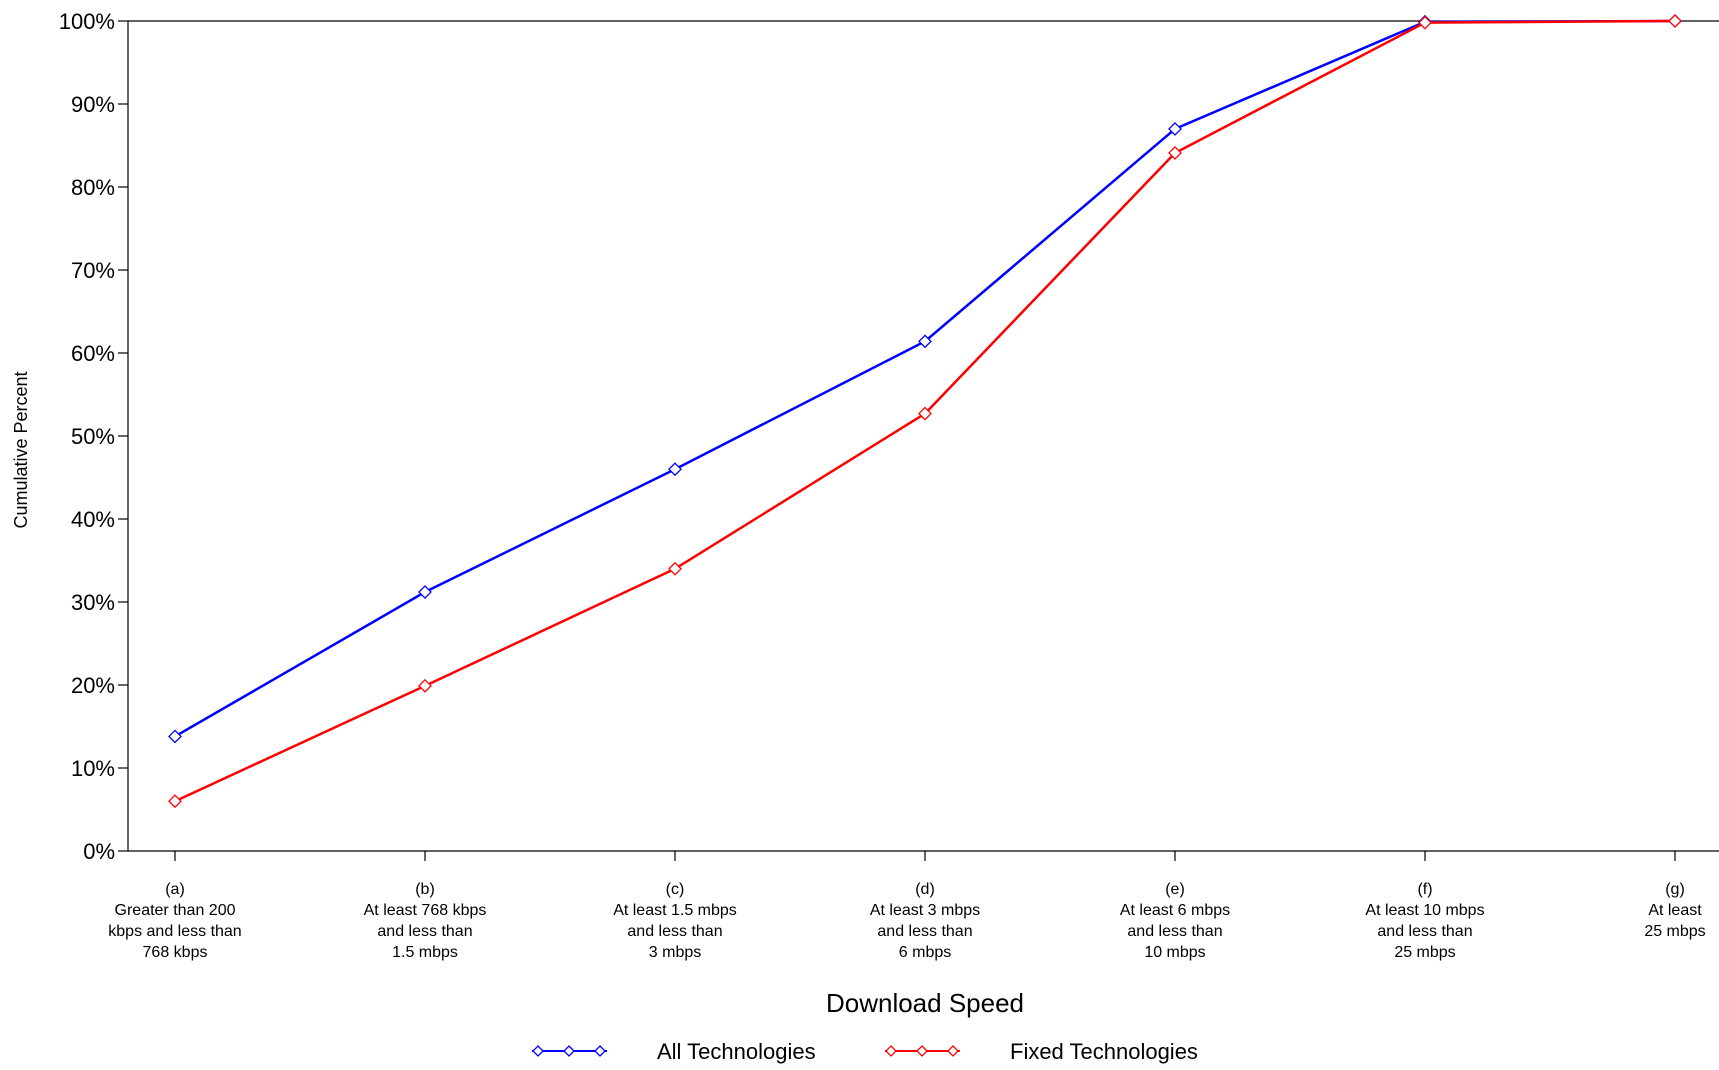  I want to click on x-tick-label-line: 1.5 mbps, so click(425, 952).